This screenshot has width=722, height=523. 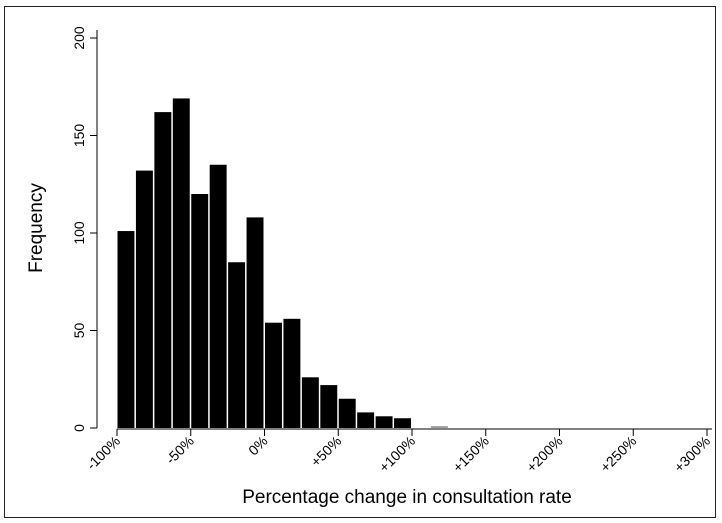 What do you see at coordinates (407, 497) in the screenshot?
I see `x-axis-title: Percentage change in consultation rate` at bounding box center [407, 497].